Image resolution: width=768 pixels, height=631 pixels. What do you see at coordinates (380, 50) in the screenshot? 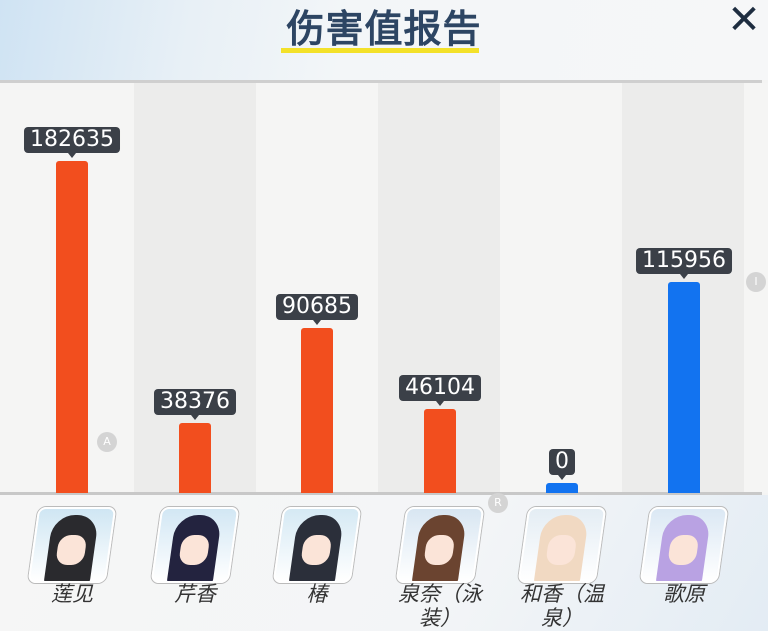
I see `title-underline` at bounding box center [380, 50].